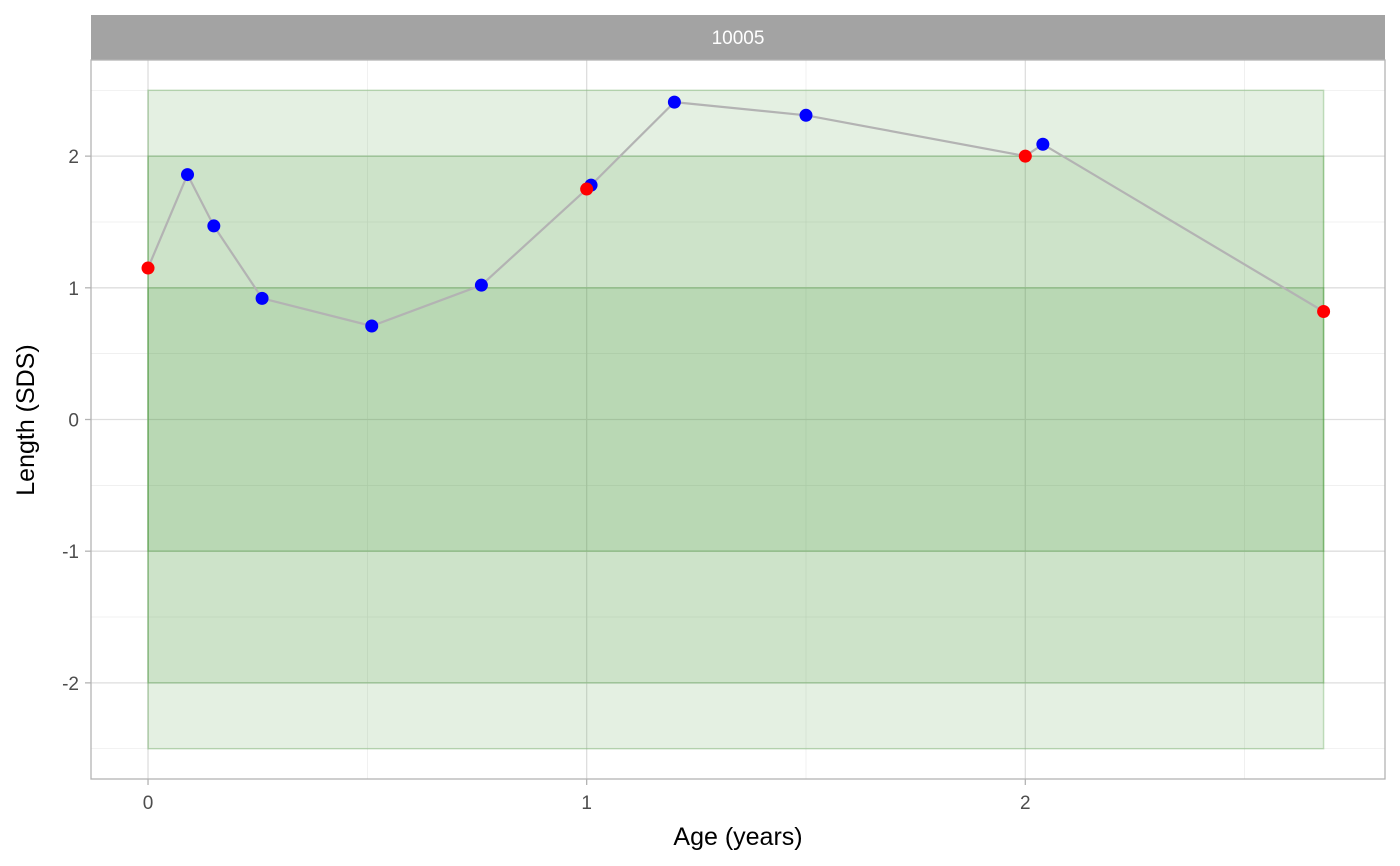 The width and height of the screenshot is (1400, 866). Describe the element at coordinates (26, 419) in the screenshot. I see `y-axis-title: Length (SDS)` at that location.